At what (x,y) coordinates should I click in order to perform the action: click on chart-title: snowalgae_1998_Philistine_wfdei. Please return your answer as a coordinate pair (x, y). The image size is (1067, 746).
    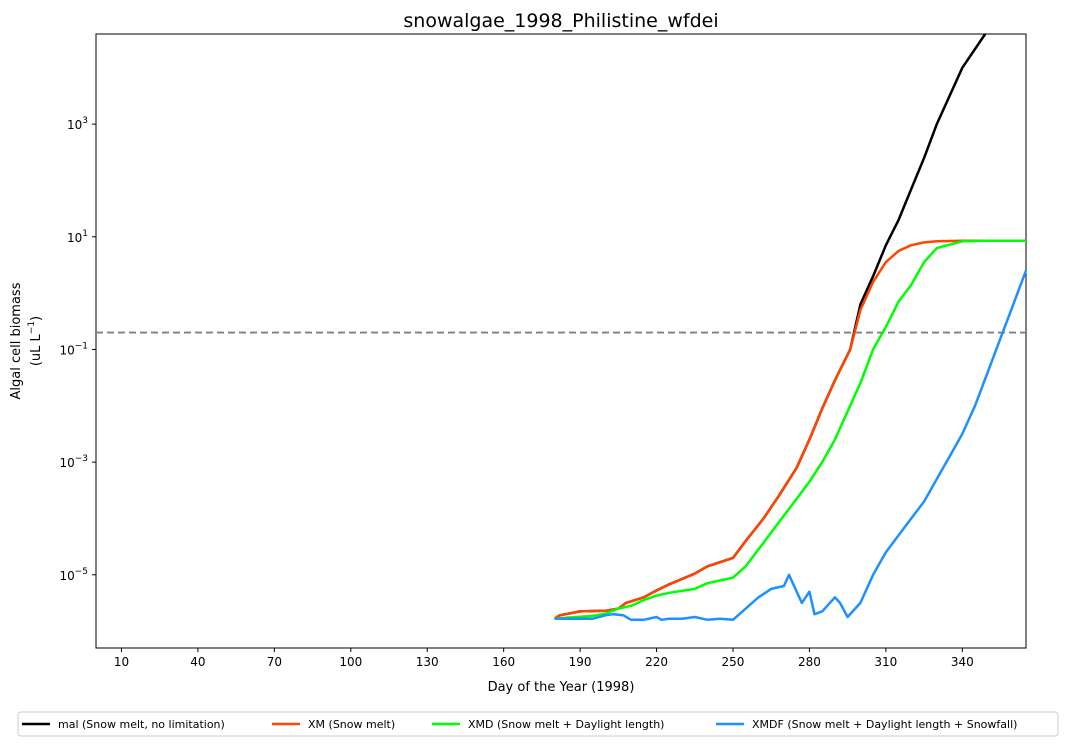
    Looking at the image, I should click on (560, 21).